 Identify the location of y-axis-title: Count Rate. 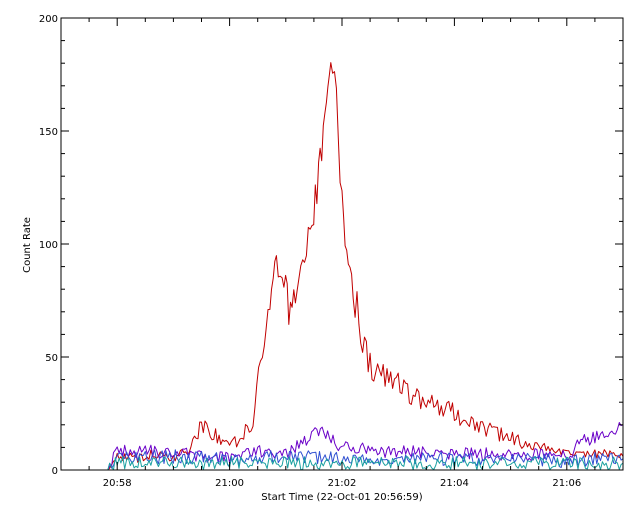
(27, 245).